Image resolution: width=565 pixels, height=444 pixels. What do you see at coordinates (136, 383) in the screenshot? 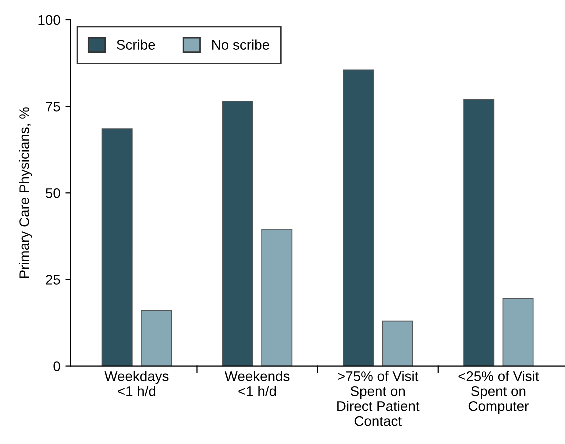
I see `x-tick-label: Weekdays <1 h/d` at bounding box center [136, 383].